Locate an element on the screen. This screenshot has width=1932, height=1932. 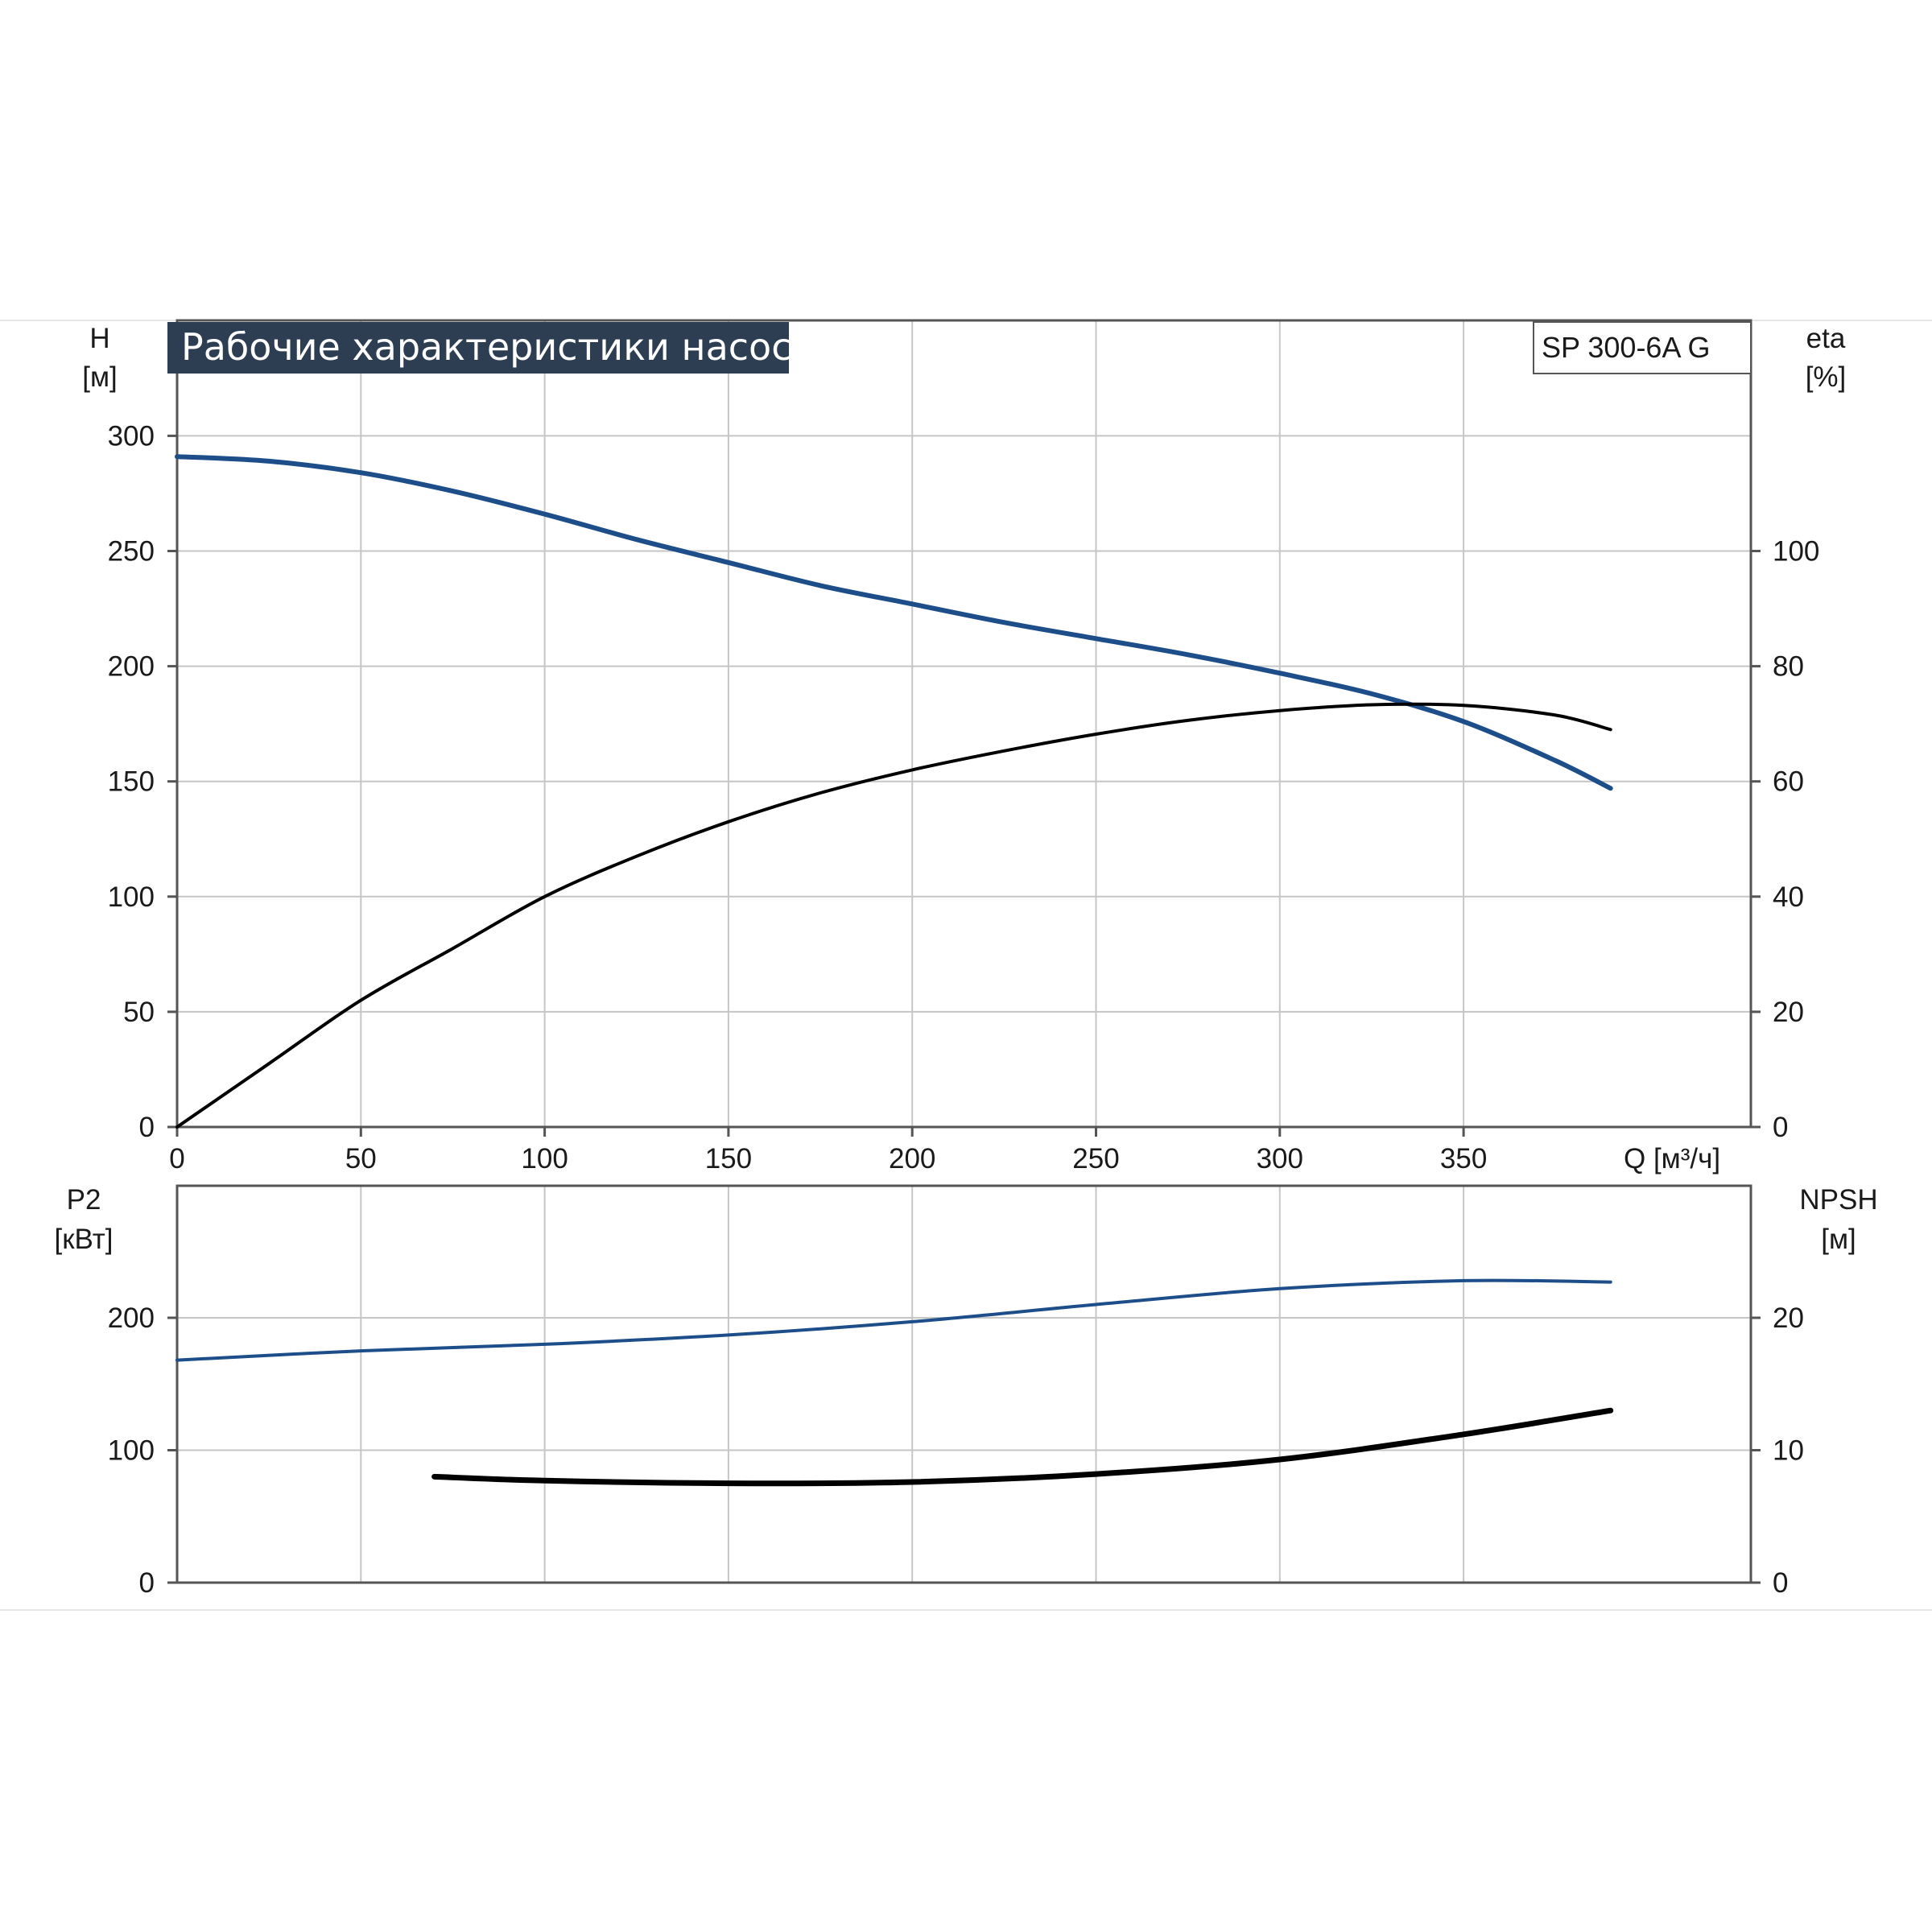
top-right-axis-name: eta is located at coordinates (1826, 338).